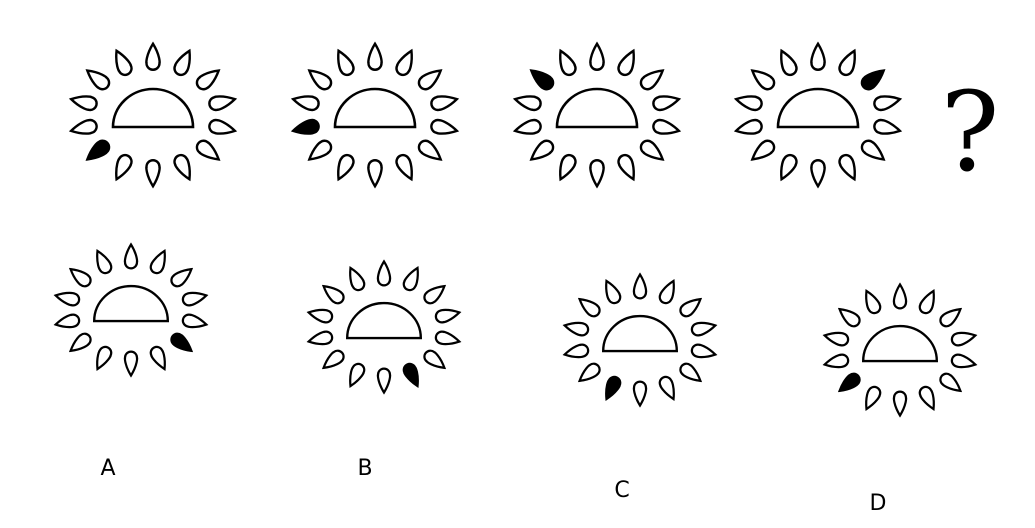  What do you see at coordinates (900, 350) in the screenshot?
I see `option-figure-d` at bounding box center [900, 350].